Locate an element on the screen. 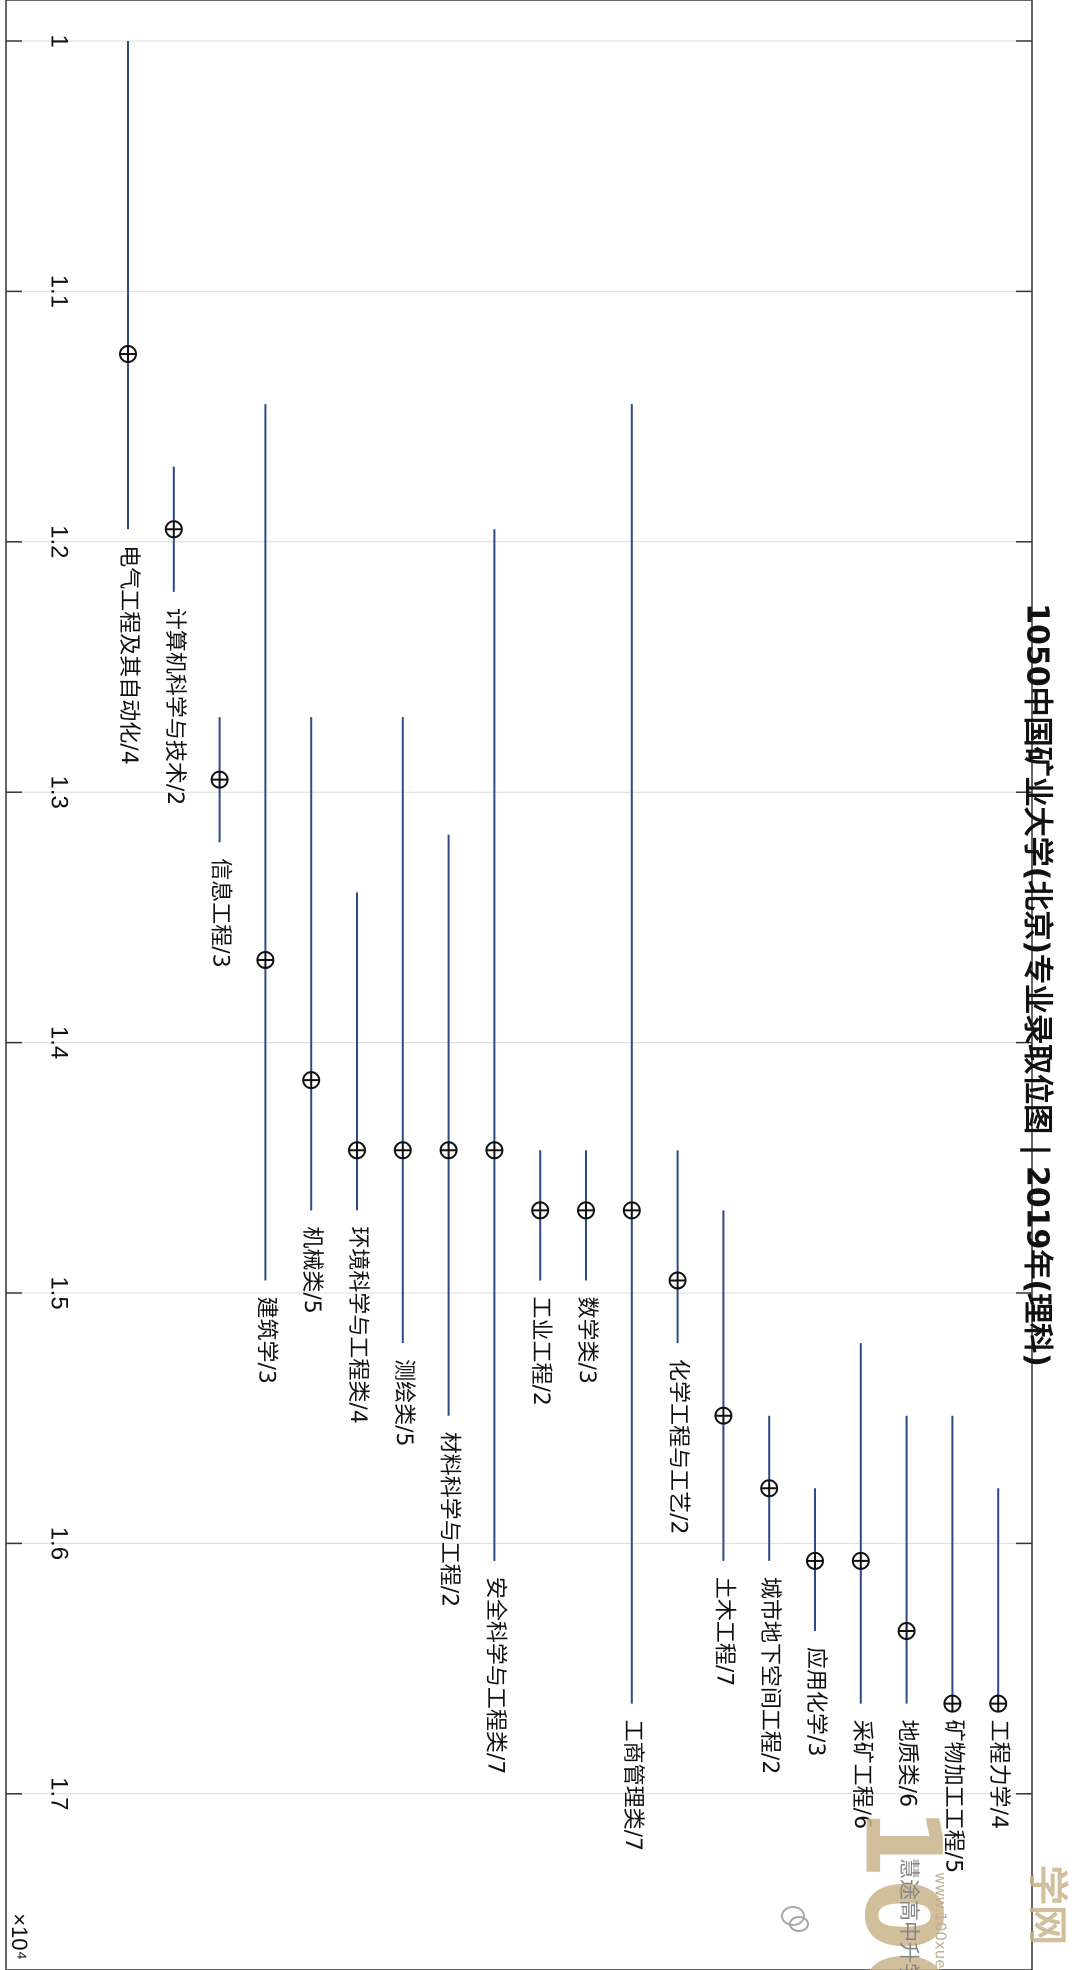 The height and width of the screenshot is (1970, 1080). tick-label-3: 1.3 is located at coordinates (59, 792).